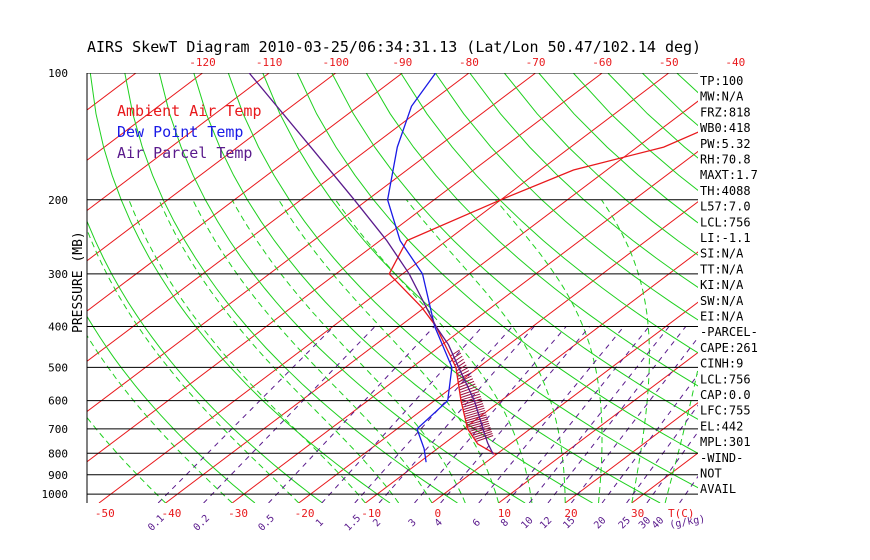 This screenshot has width=870, height=560. What do you see at coordinates (718, 489) in the screenshot?
I see `stability-index: AVAIL` at bounding box center [718, 489].